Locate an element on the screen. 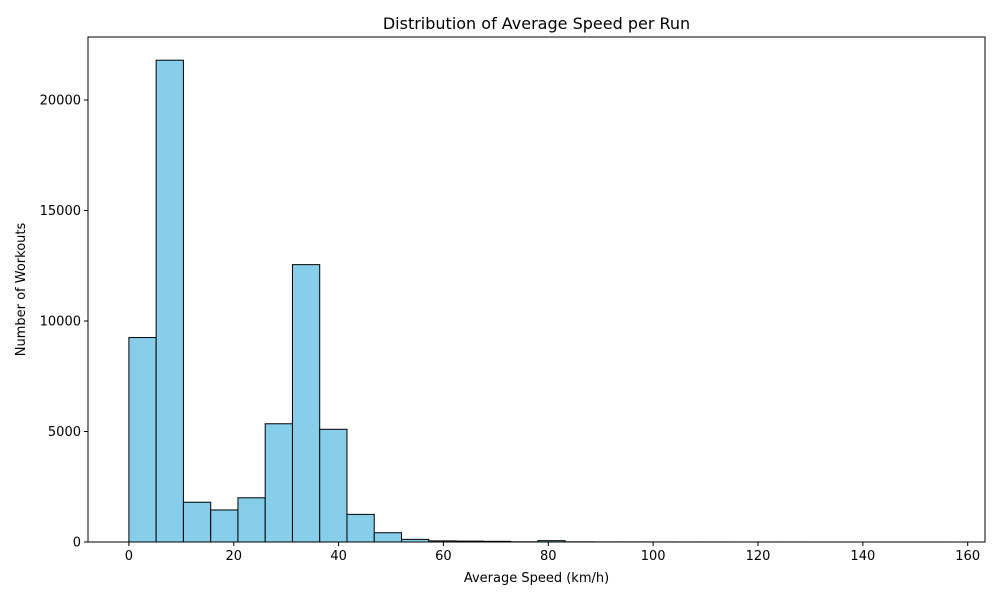 This screenshot has width=1000, height=600. x-tick-label: 40 is located at coordinates (338, 556).